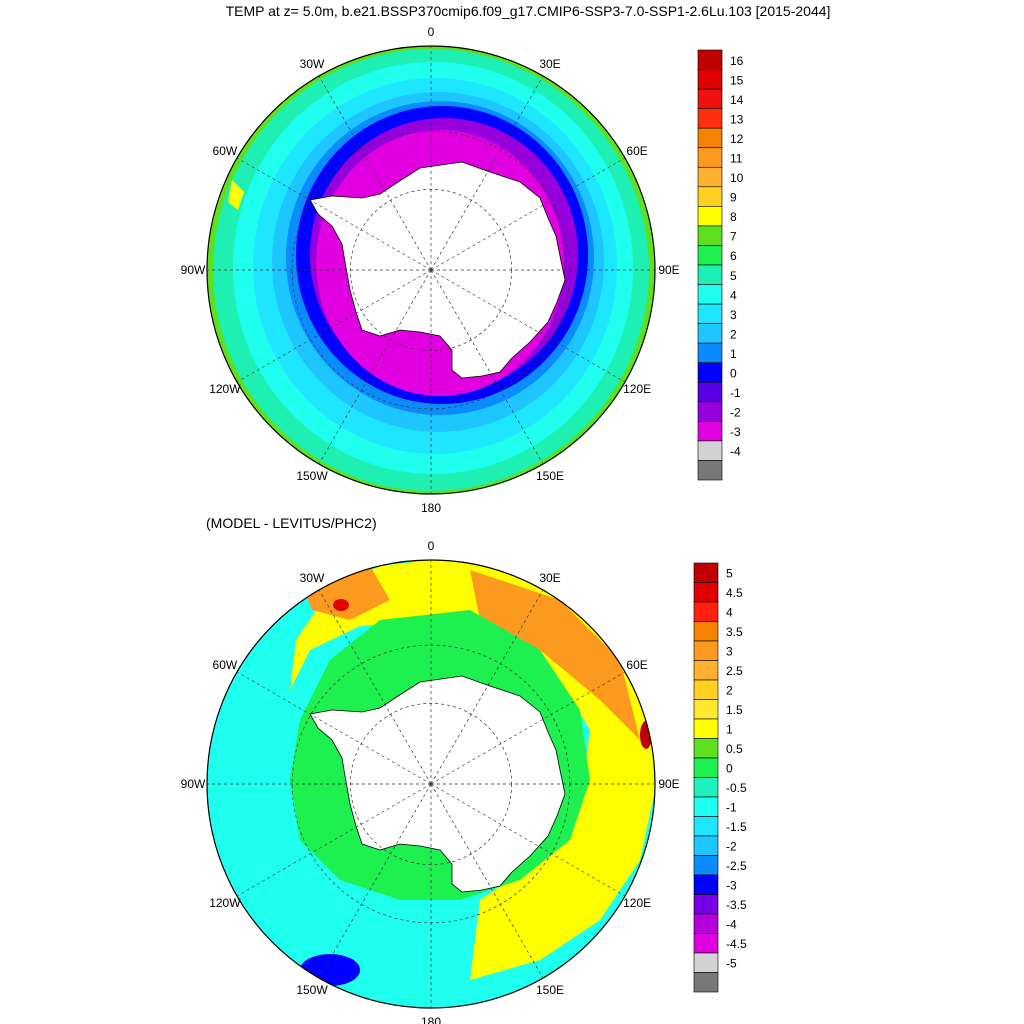 This screenshot has height=1024, width=1024. What do you see at coordinates (736, 788) in the screenshot?
I see `colorbar-label: -0.5` at bounding box center [736, 788].